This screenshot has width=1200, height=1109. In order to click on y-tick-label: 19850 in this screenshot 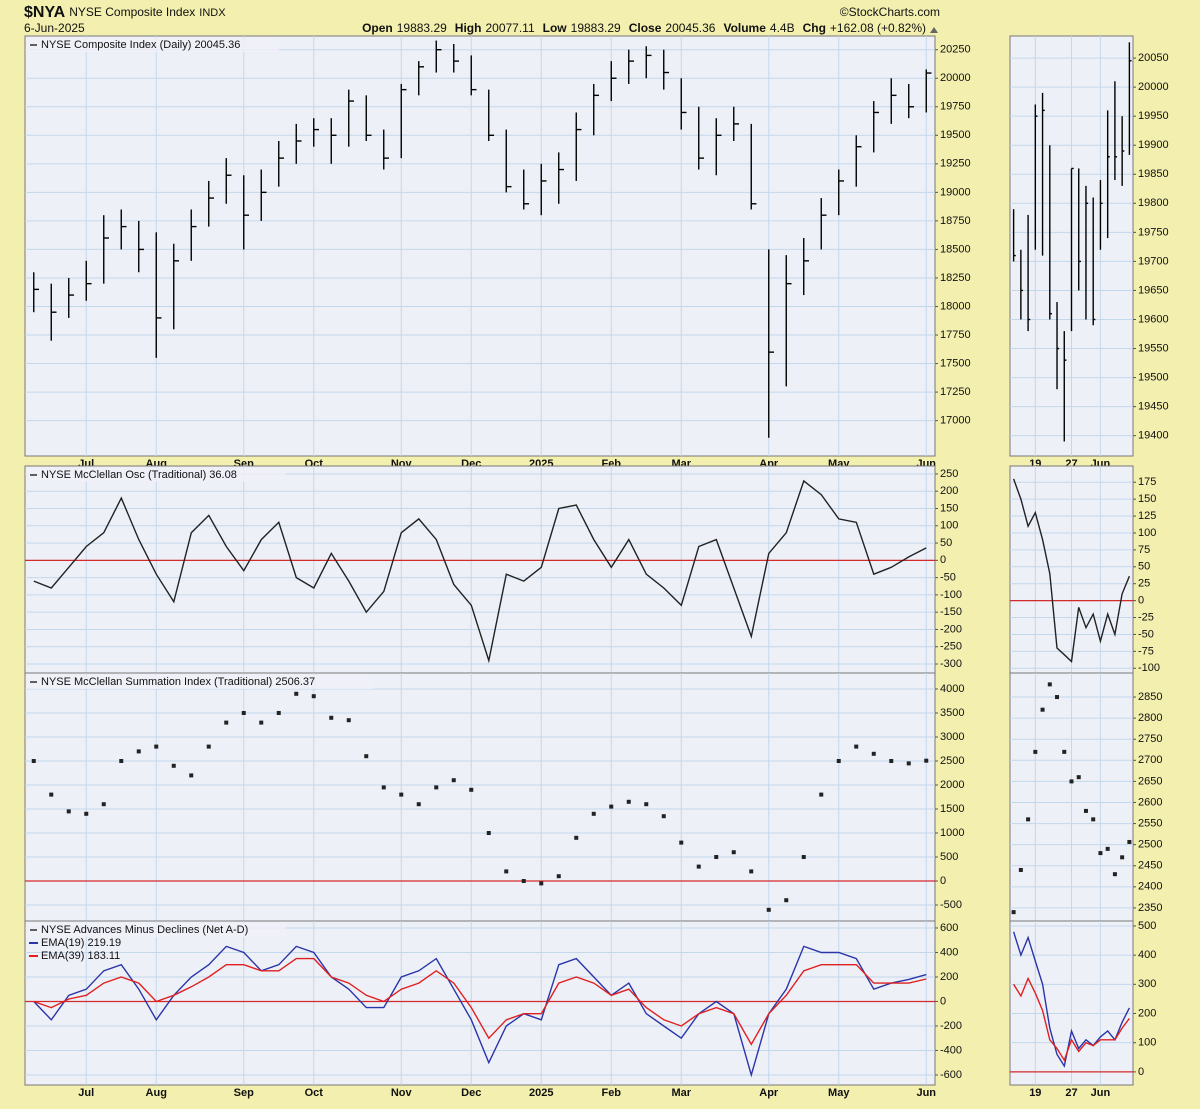, I will do `click(1153, 174)`.